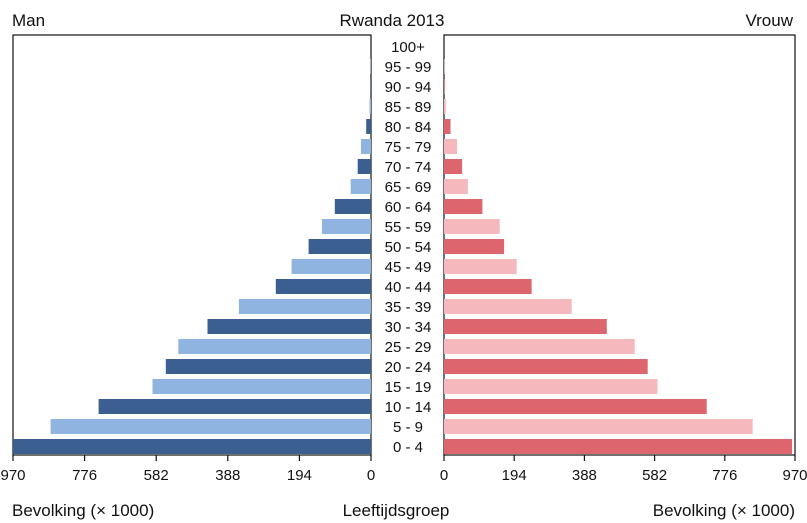  What do you see at coordinates (514, 475) in the screenshot?
I see `right-axis-tick-label: 194` at bounding box center [514, 475].